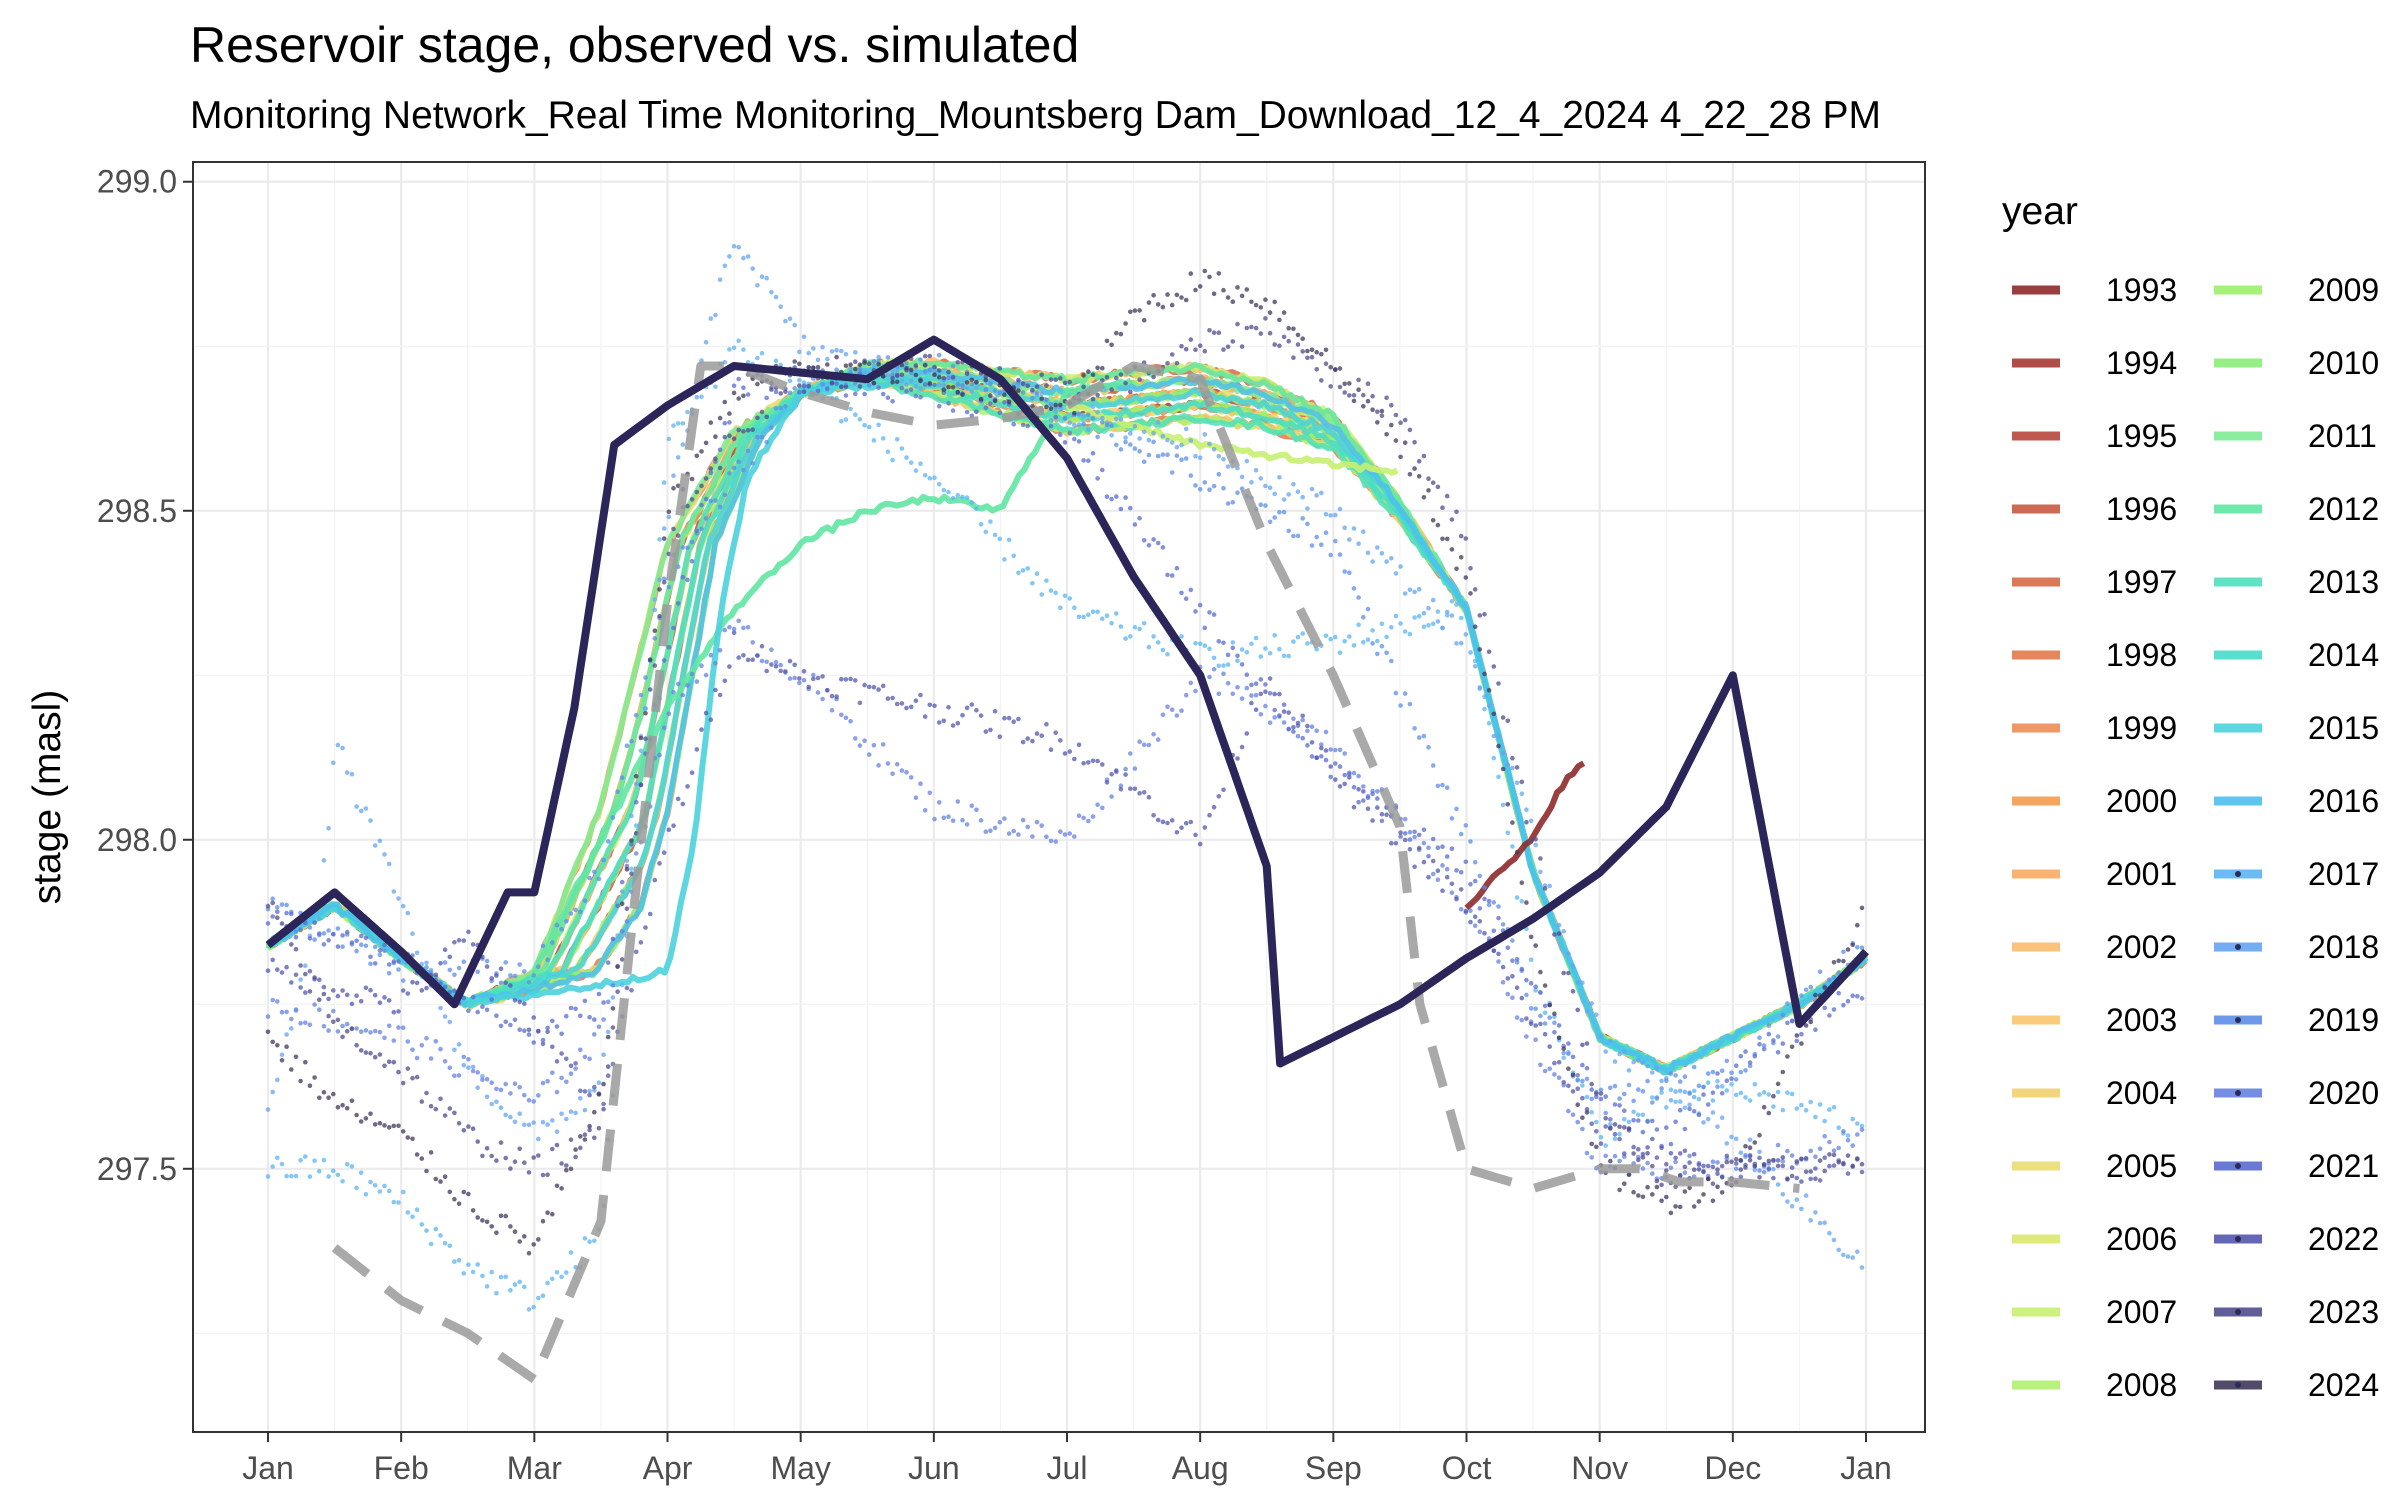  I want to click on legend-label: 2024, so click(2343, 1385).